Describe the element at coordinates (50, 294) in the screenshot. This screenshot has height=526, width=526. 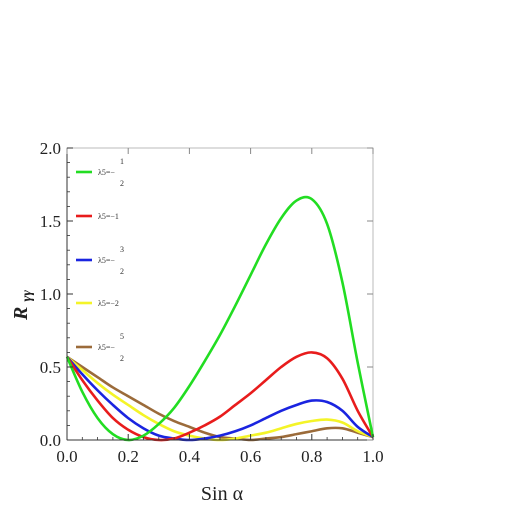
I see `y-tick-label: 1.0` at that location.